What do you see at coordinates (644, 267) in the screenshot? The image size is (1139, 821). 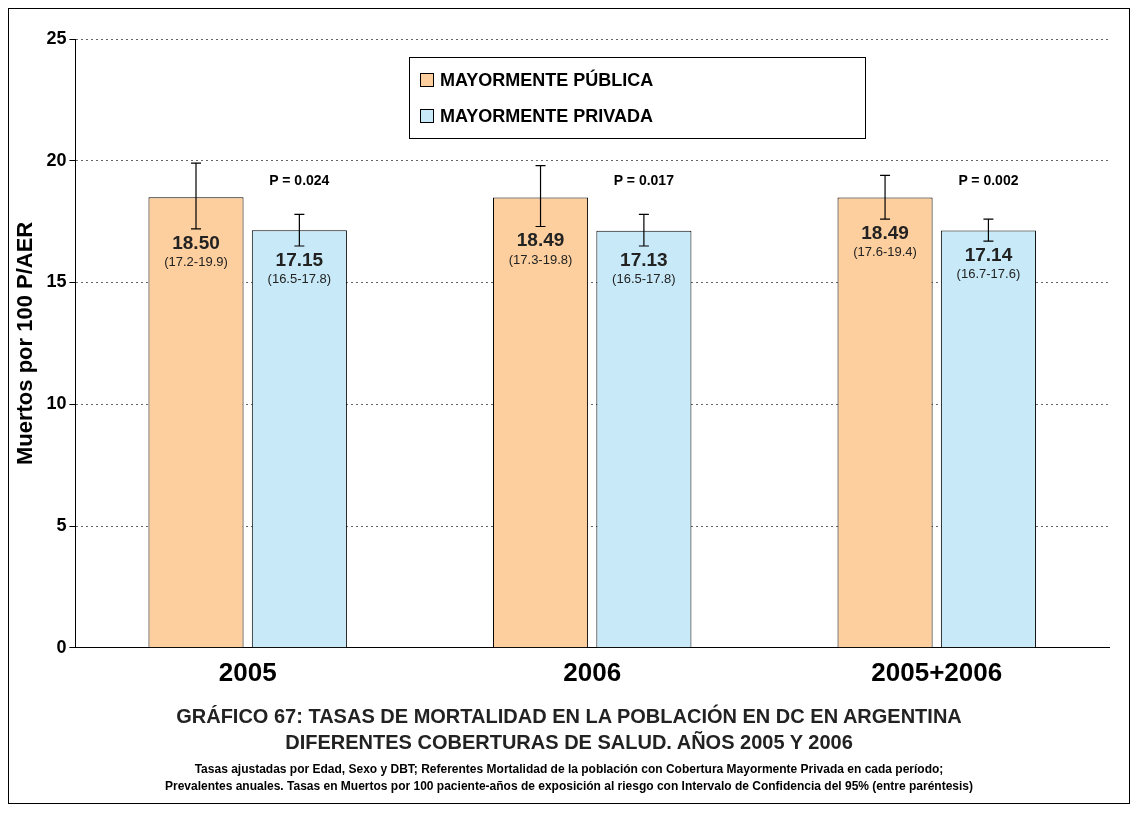 I see `data-label: 17.13 (16.5-17.8)` at bounding box center [644, 267].